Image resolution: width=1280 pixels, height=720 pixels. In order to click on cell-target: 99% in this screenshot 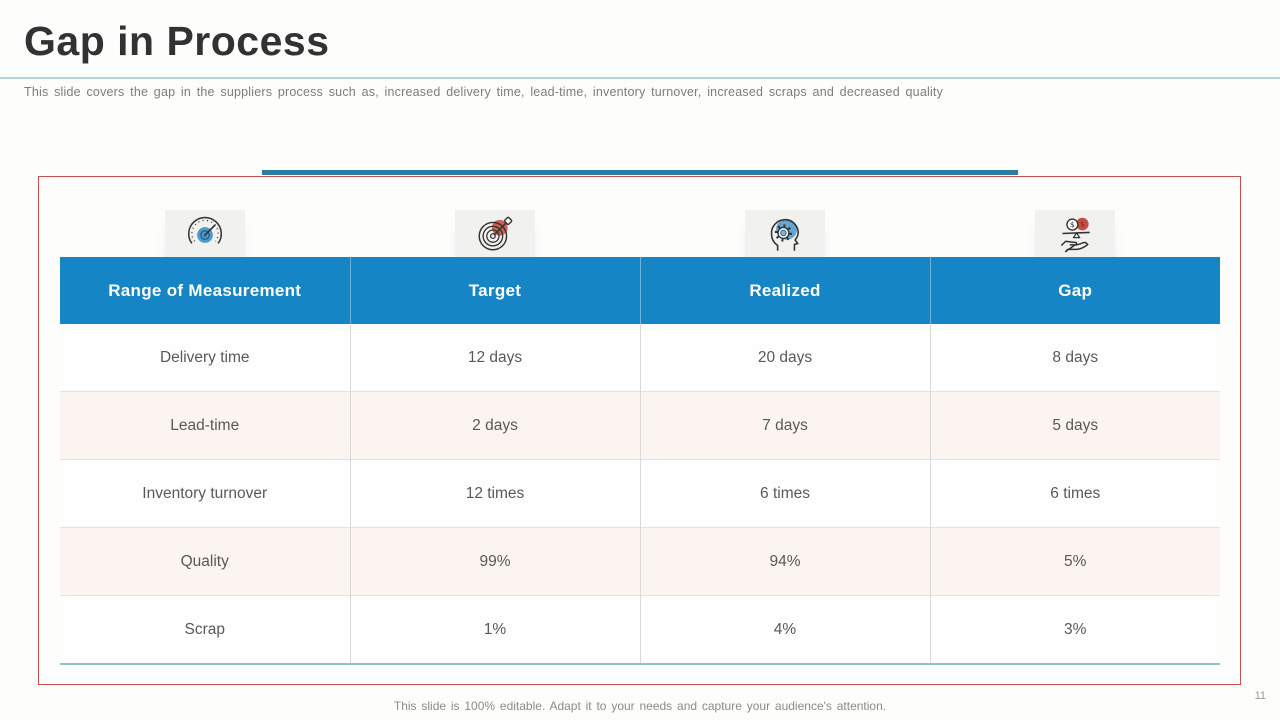, I will do `click(494, 561)`.